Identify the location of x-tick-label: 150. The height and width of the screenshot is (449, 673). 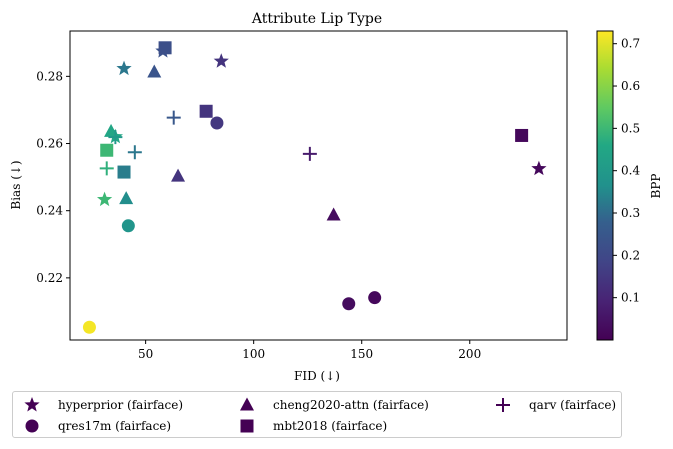
(361, 354).